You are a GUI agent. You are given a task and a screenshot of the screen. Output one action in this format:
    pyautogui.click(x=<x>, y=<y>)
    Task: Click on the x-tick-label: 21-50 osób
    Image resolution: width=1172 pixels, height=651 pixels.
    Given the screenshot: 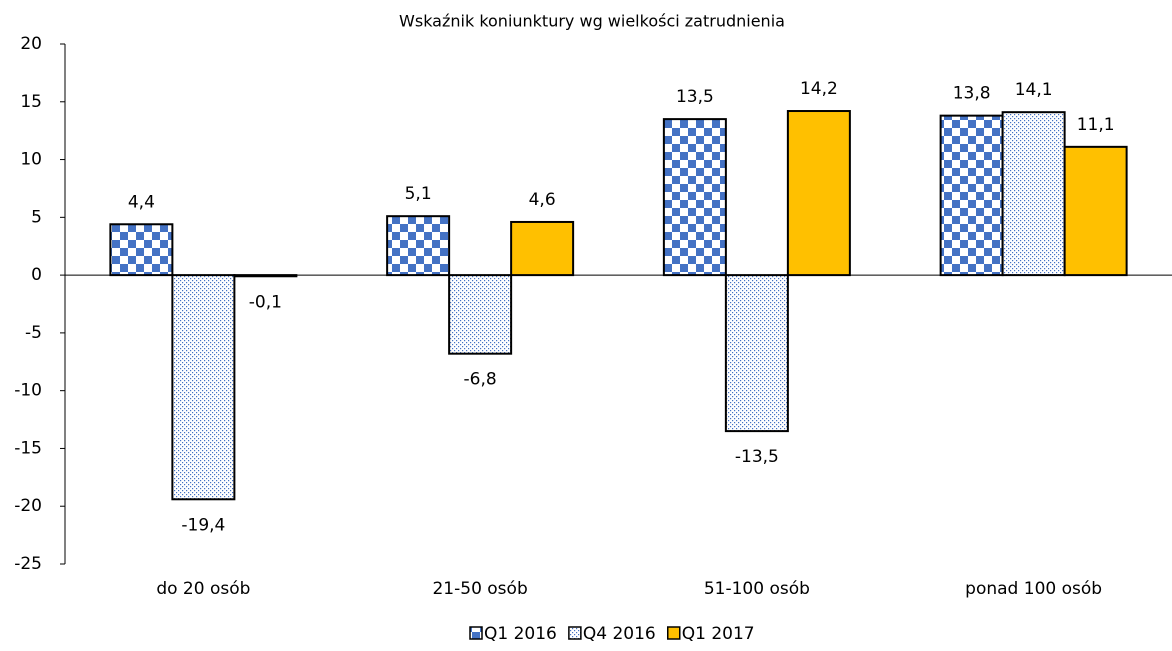 What is the action you would take?
    pyautogui.click(x=479, y=589)
    